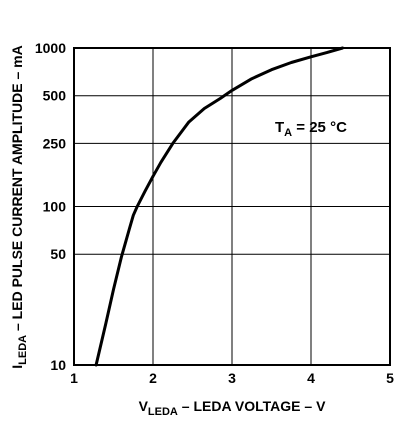  Describe the element at coordinates (55, 96) in the screenshot. I see `y-tick-label: 500` at that location.